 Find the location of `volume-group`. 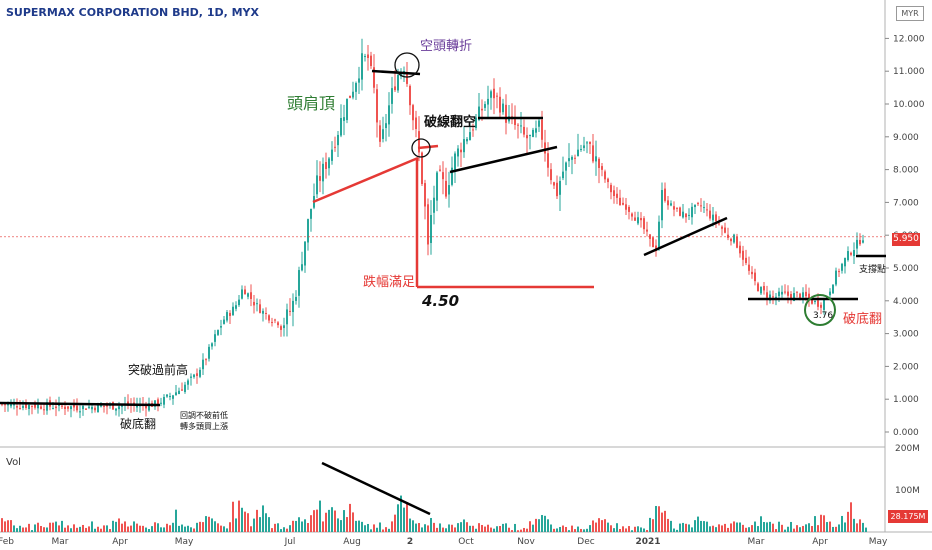

volume-group is located at coordinates (434, 513).